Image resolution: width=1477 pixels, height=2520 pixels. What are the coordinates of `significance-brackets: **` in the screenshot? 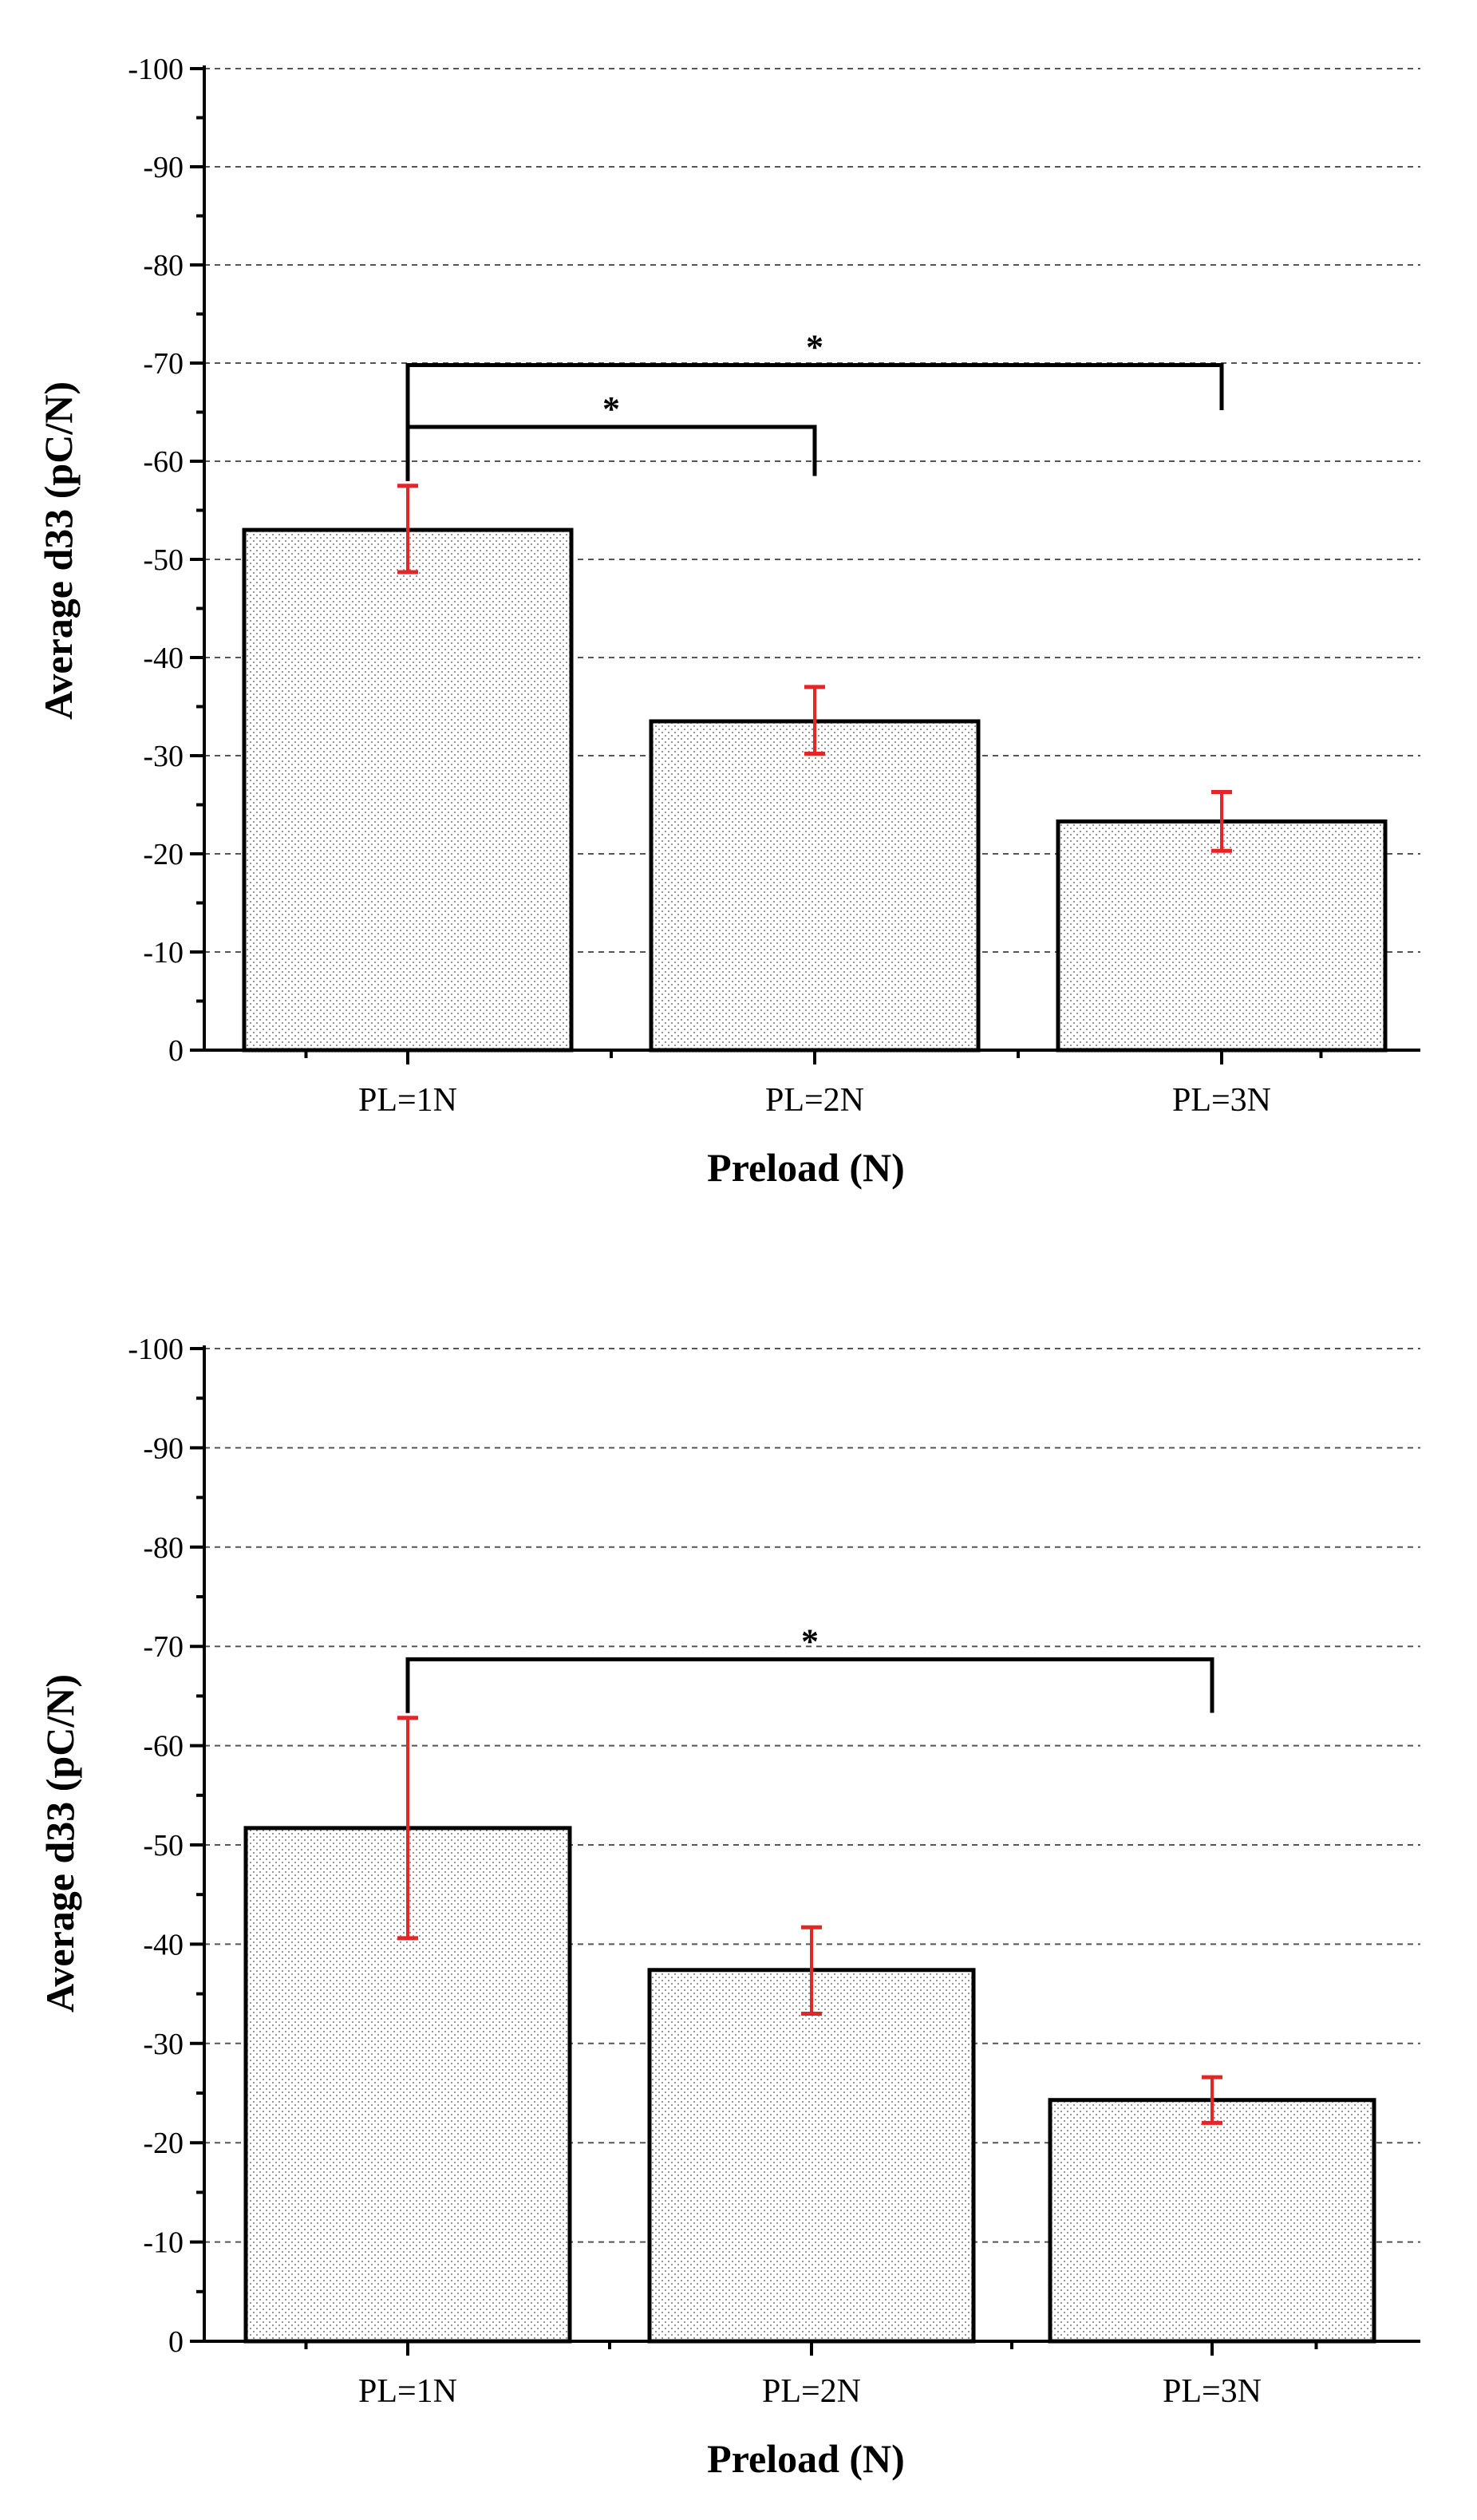 It's located at (815, 404).